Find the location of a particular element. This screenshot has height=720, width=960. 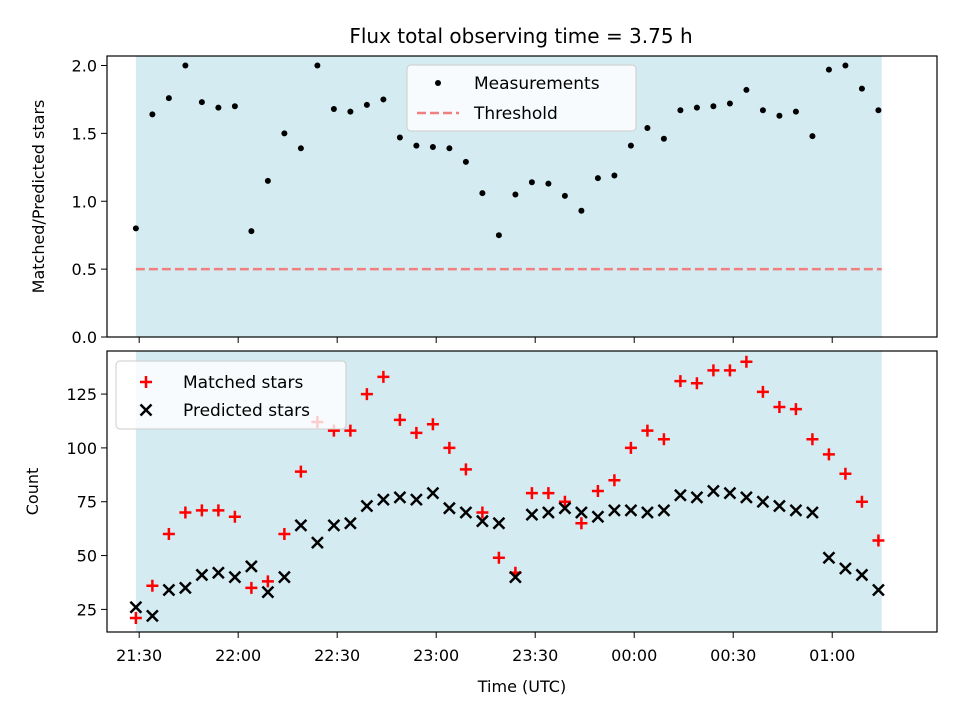

y-axis-label: Count is located at coordinates (32, 492).